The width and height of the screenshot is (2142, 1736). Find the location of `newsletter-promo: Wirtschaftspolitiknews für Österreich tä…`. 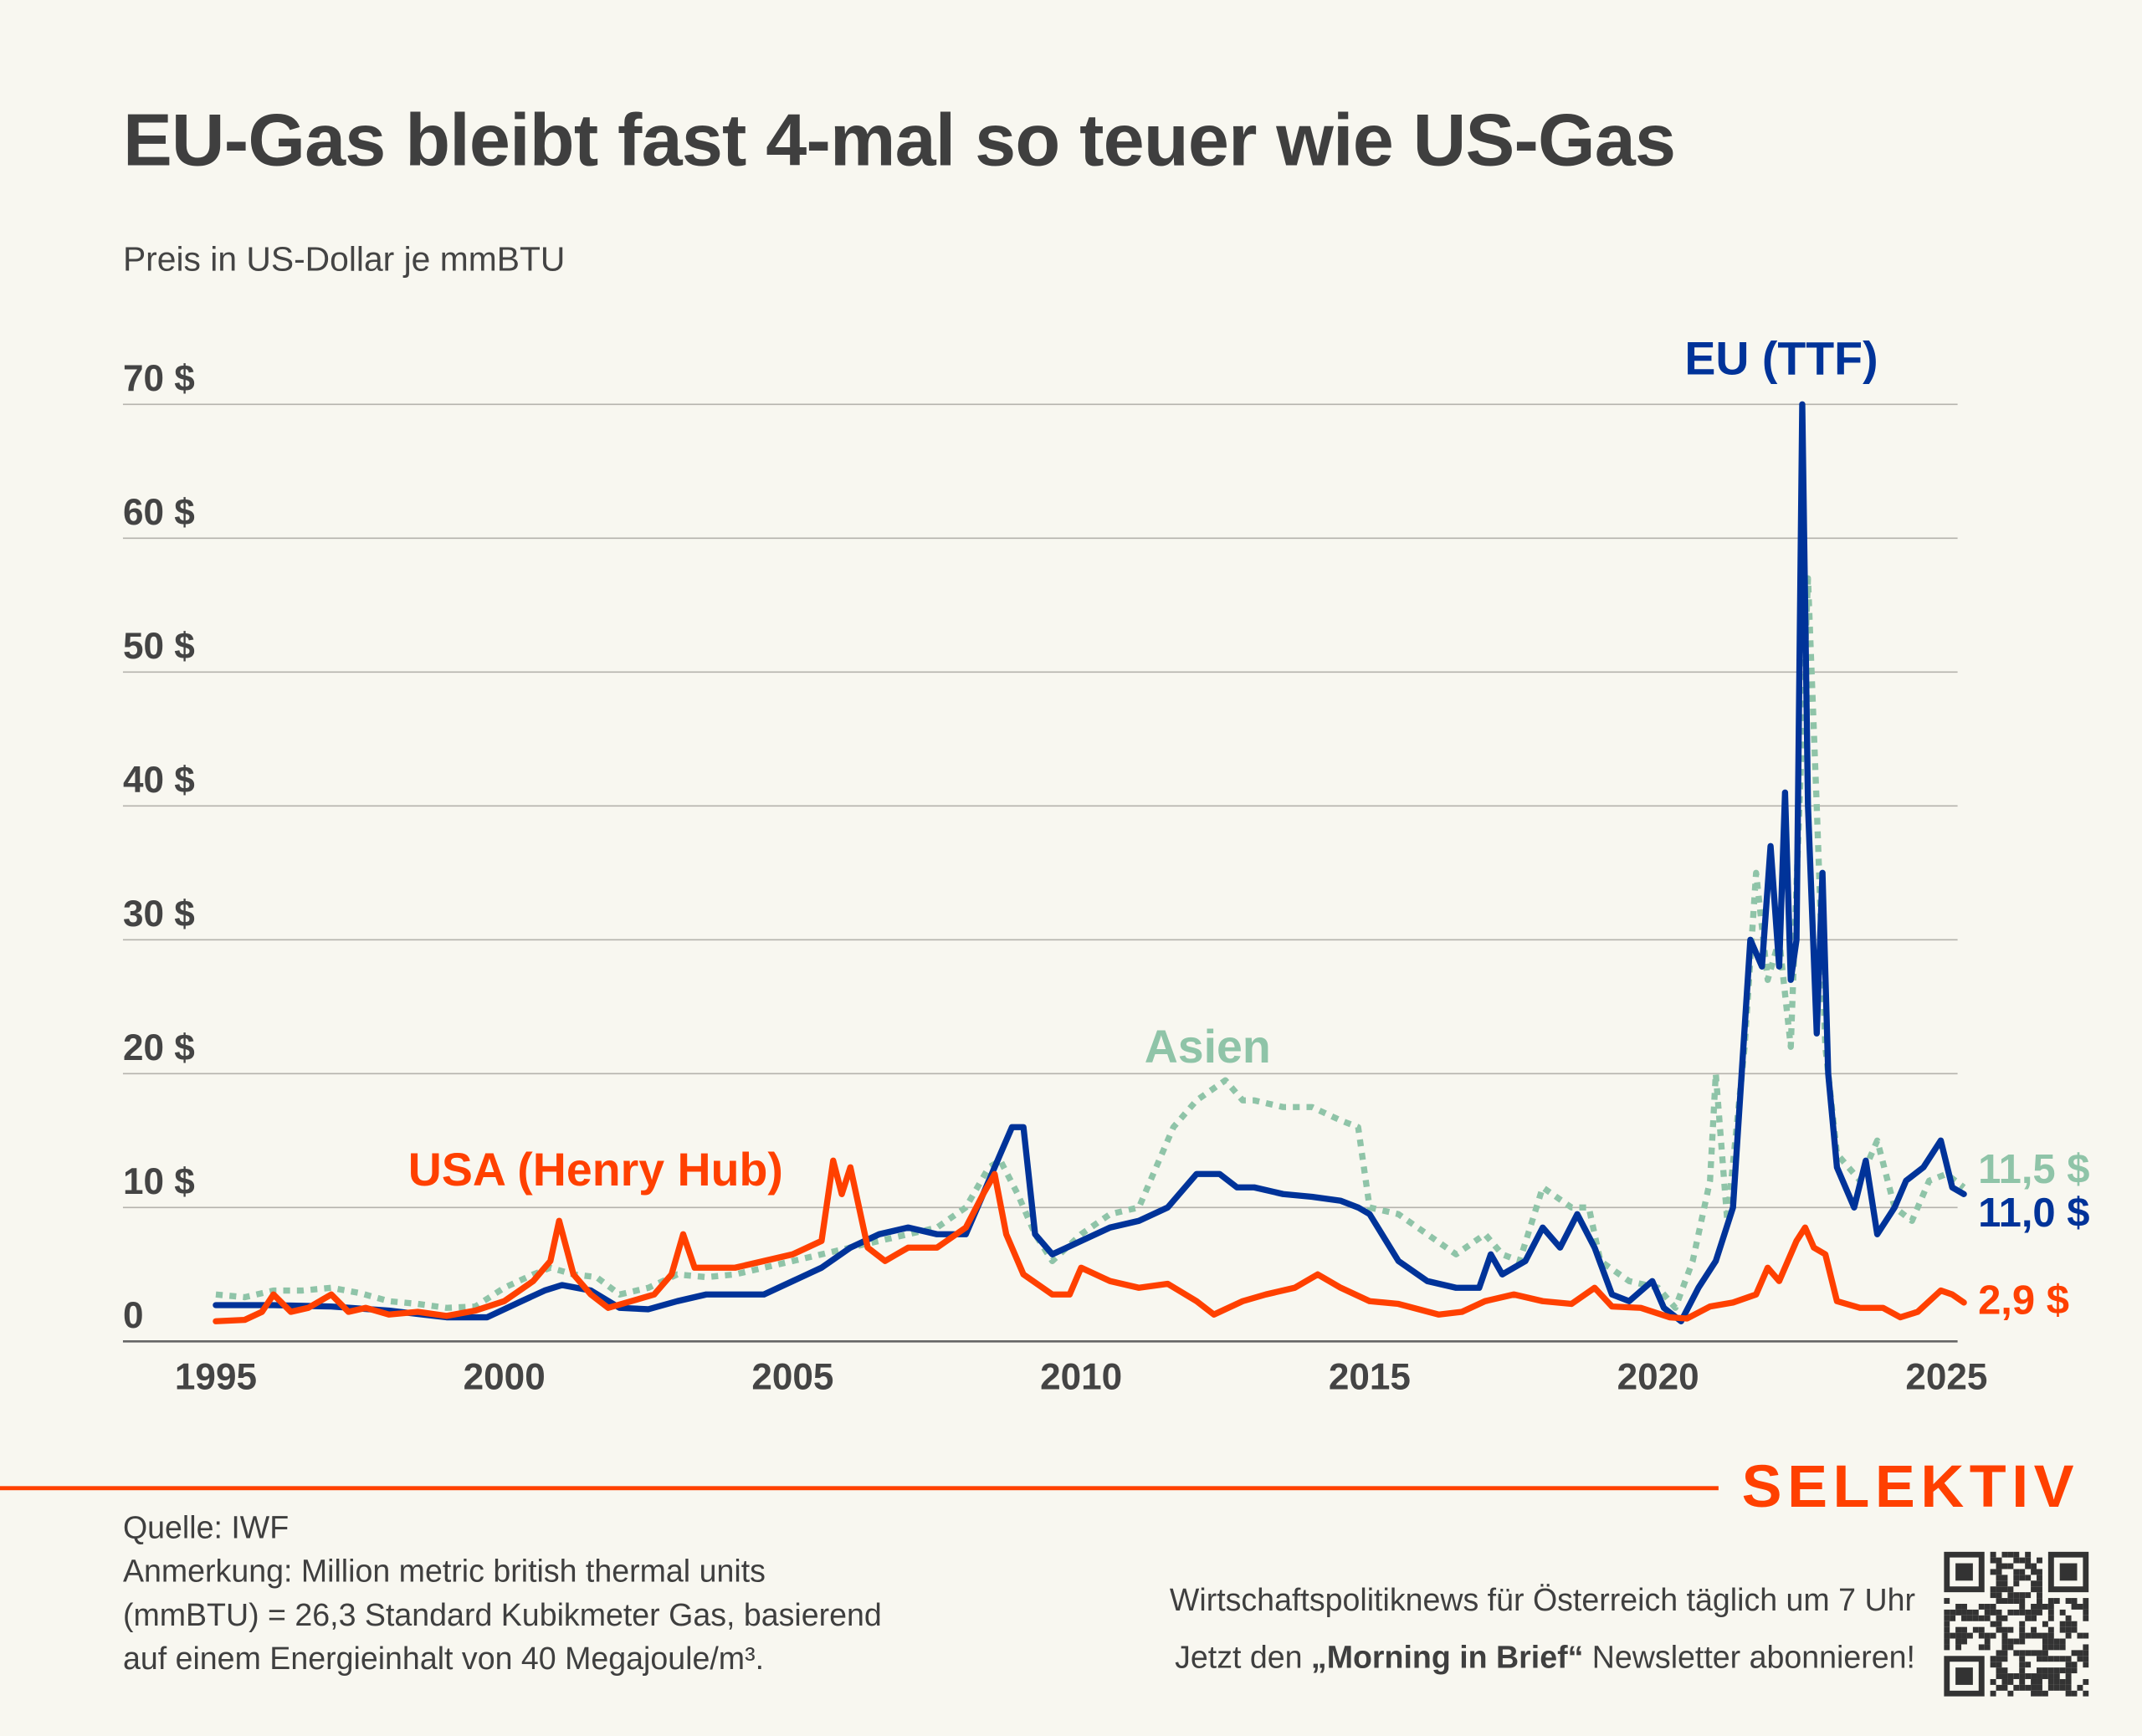

newsletter-promo: Wirtschaftspolitiknews für Österreich tä… is located at coordinates (1542, 1628).